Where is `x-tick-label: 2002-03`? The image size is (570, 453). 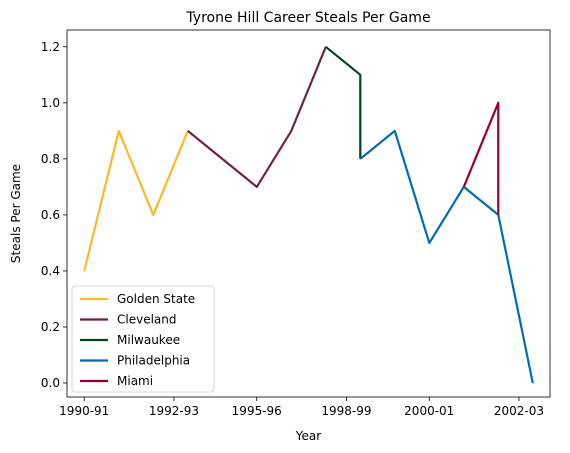
x-tick-label: 2002-03 is located at coordinates (519, 411).